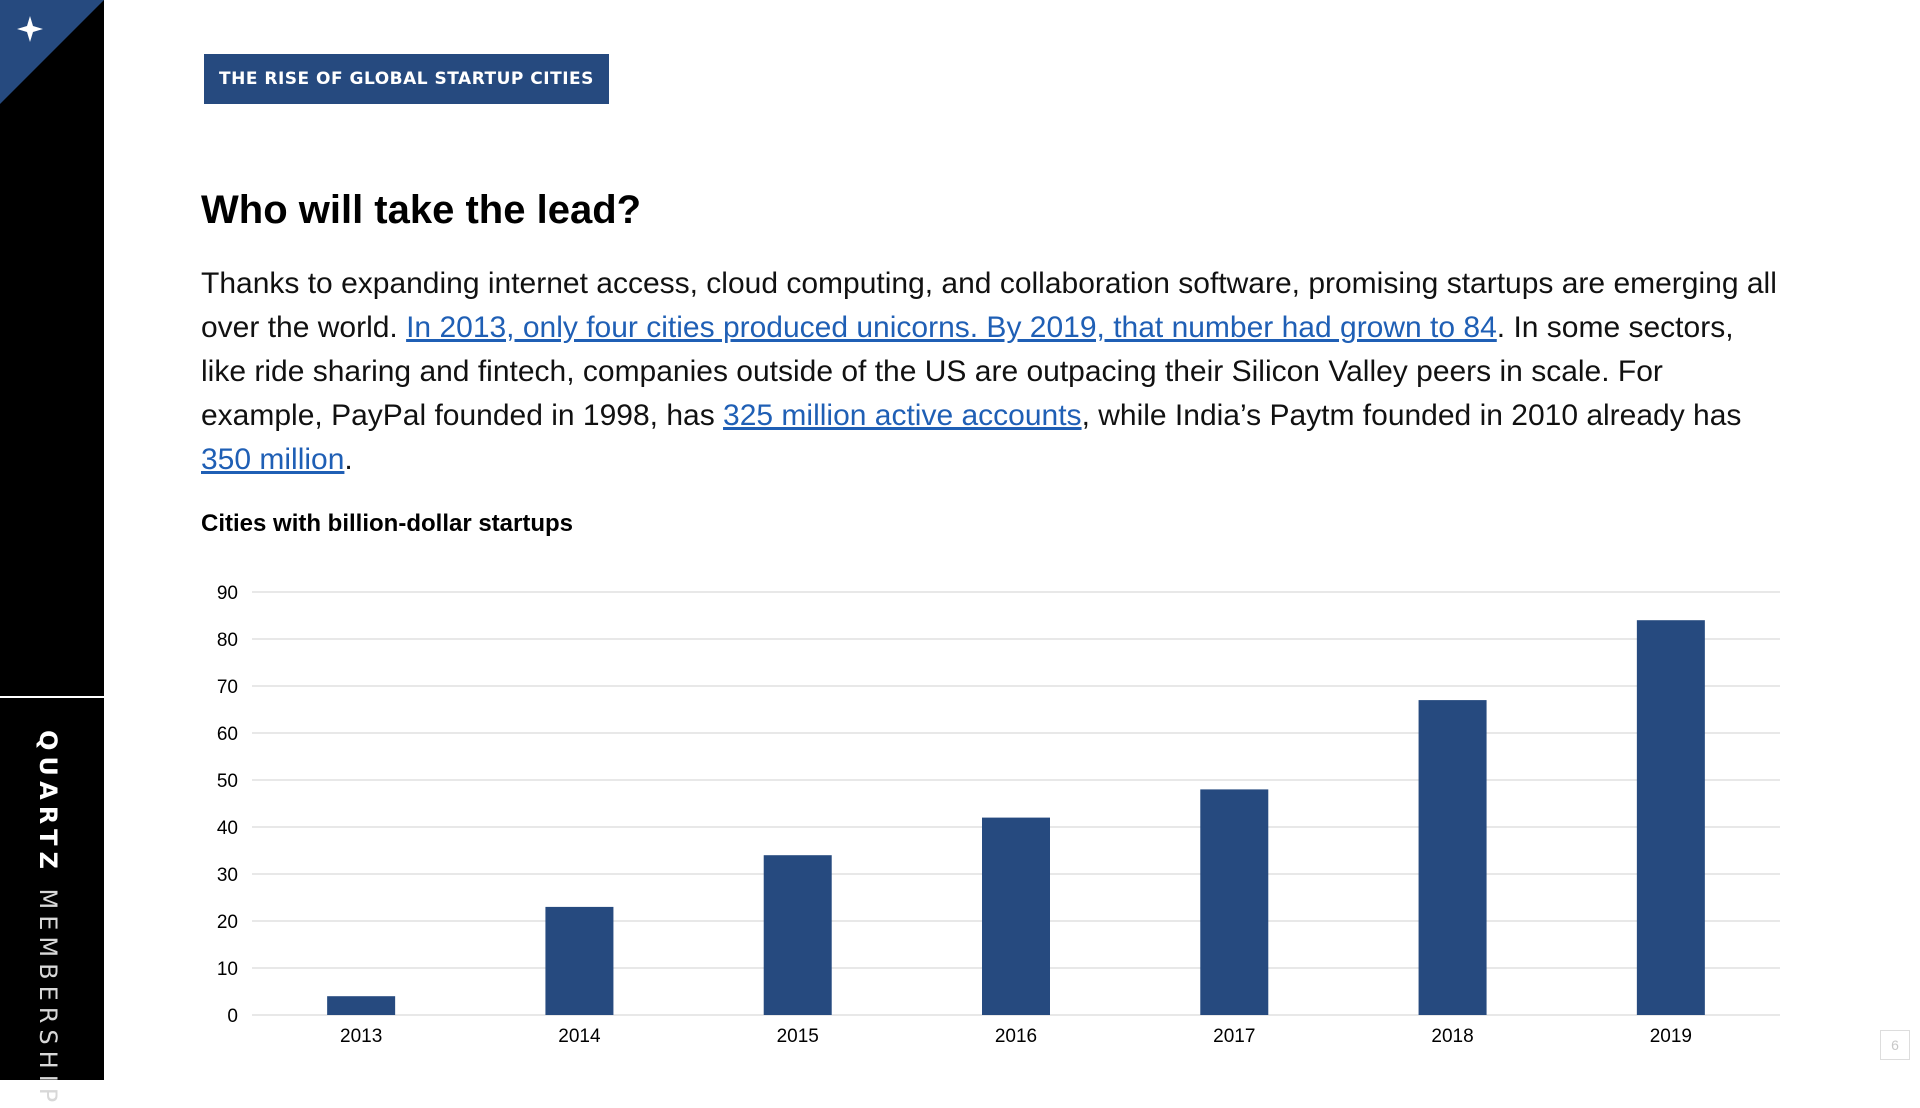  I want to click on y-tick-label: 50, so click(227, 781).